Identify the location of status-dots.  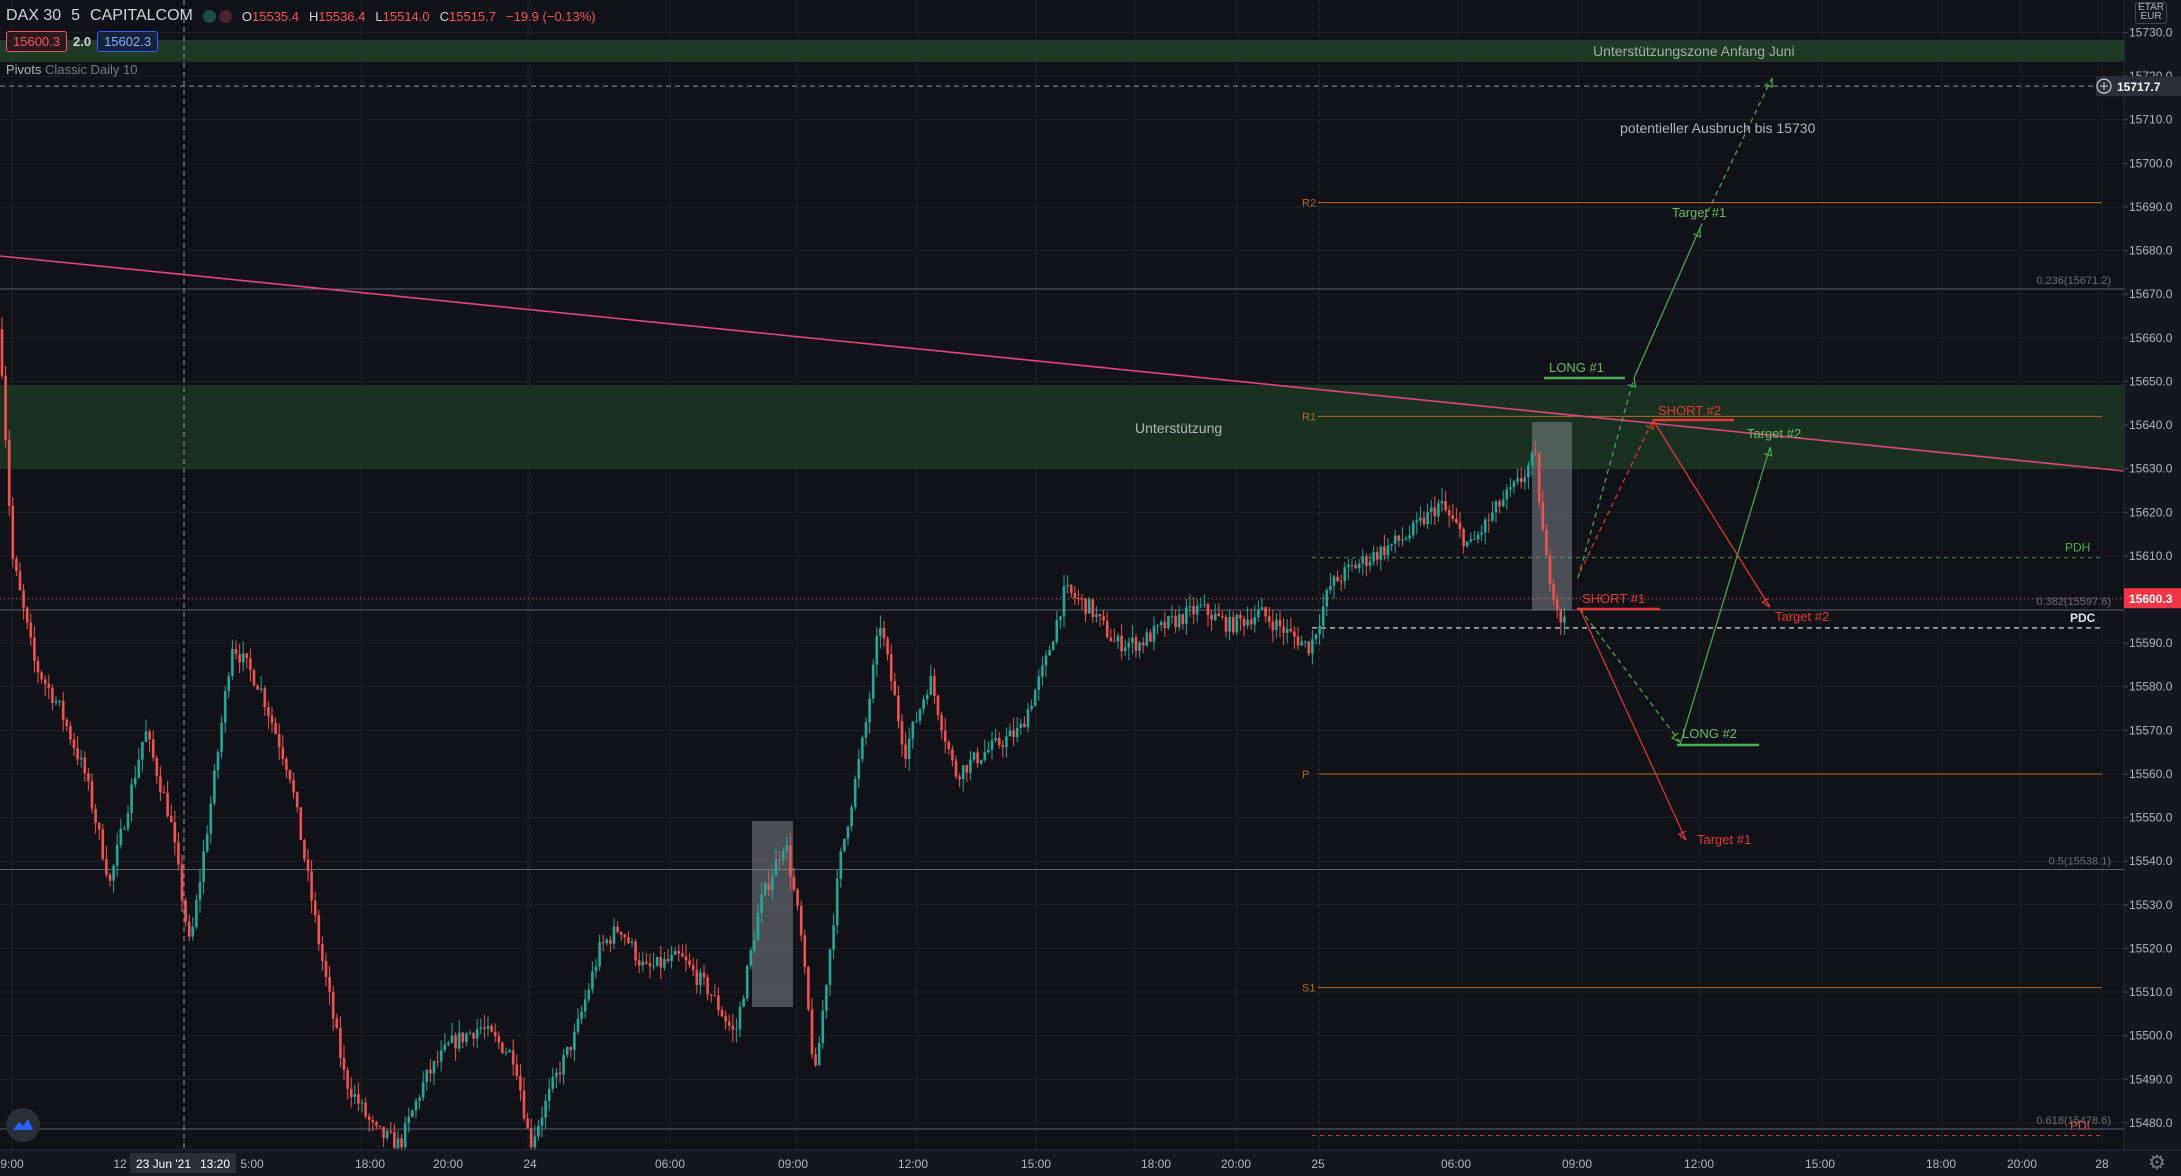
(217, 16).